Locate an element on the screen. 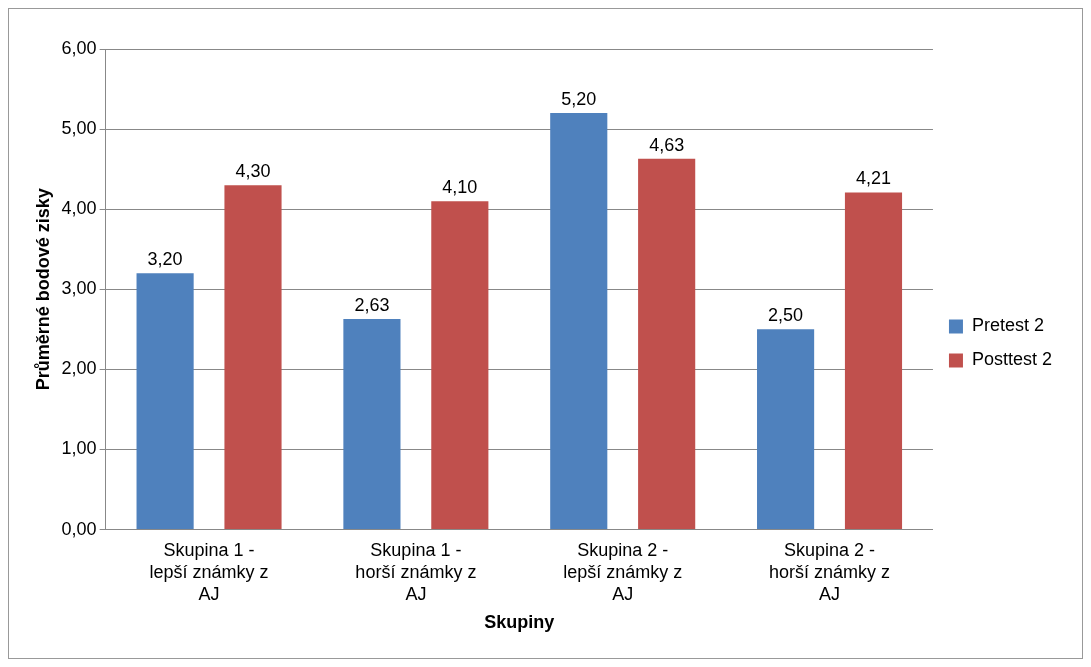 This screenshot has width=1091, height=667. data-label: 4,10 is located at coordinates (460, 187).